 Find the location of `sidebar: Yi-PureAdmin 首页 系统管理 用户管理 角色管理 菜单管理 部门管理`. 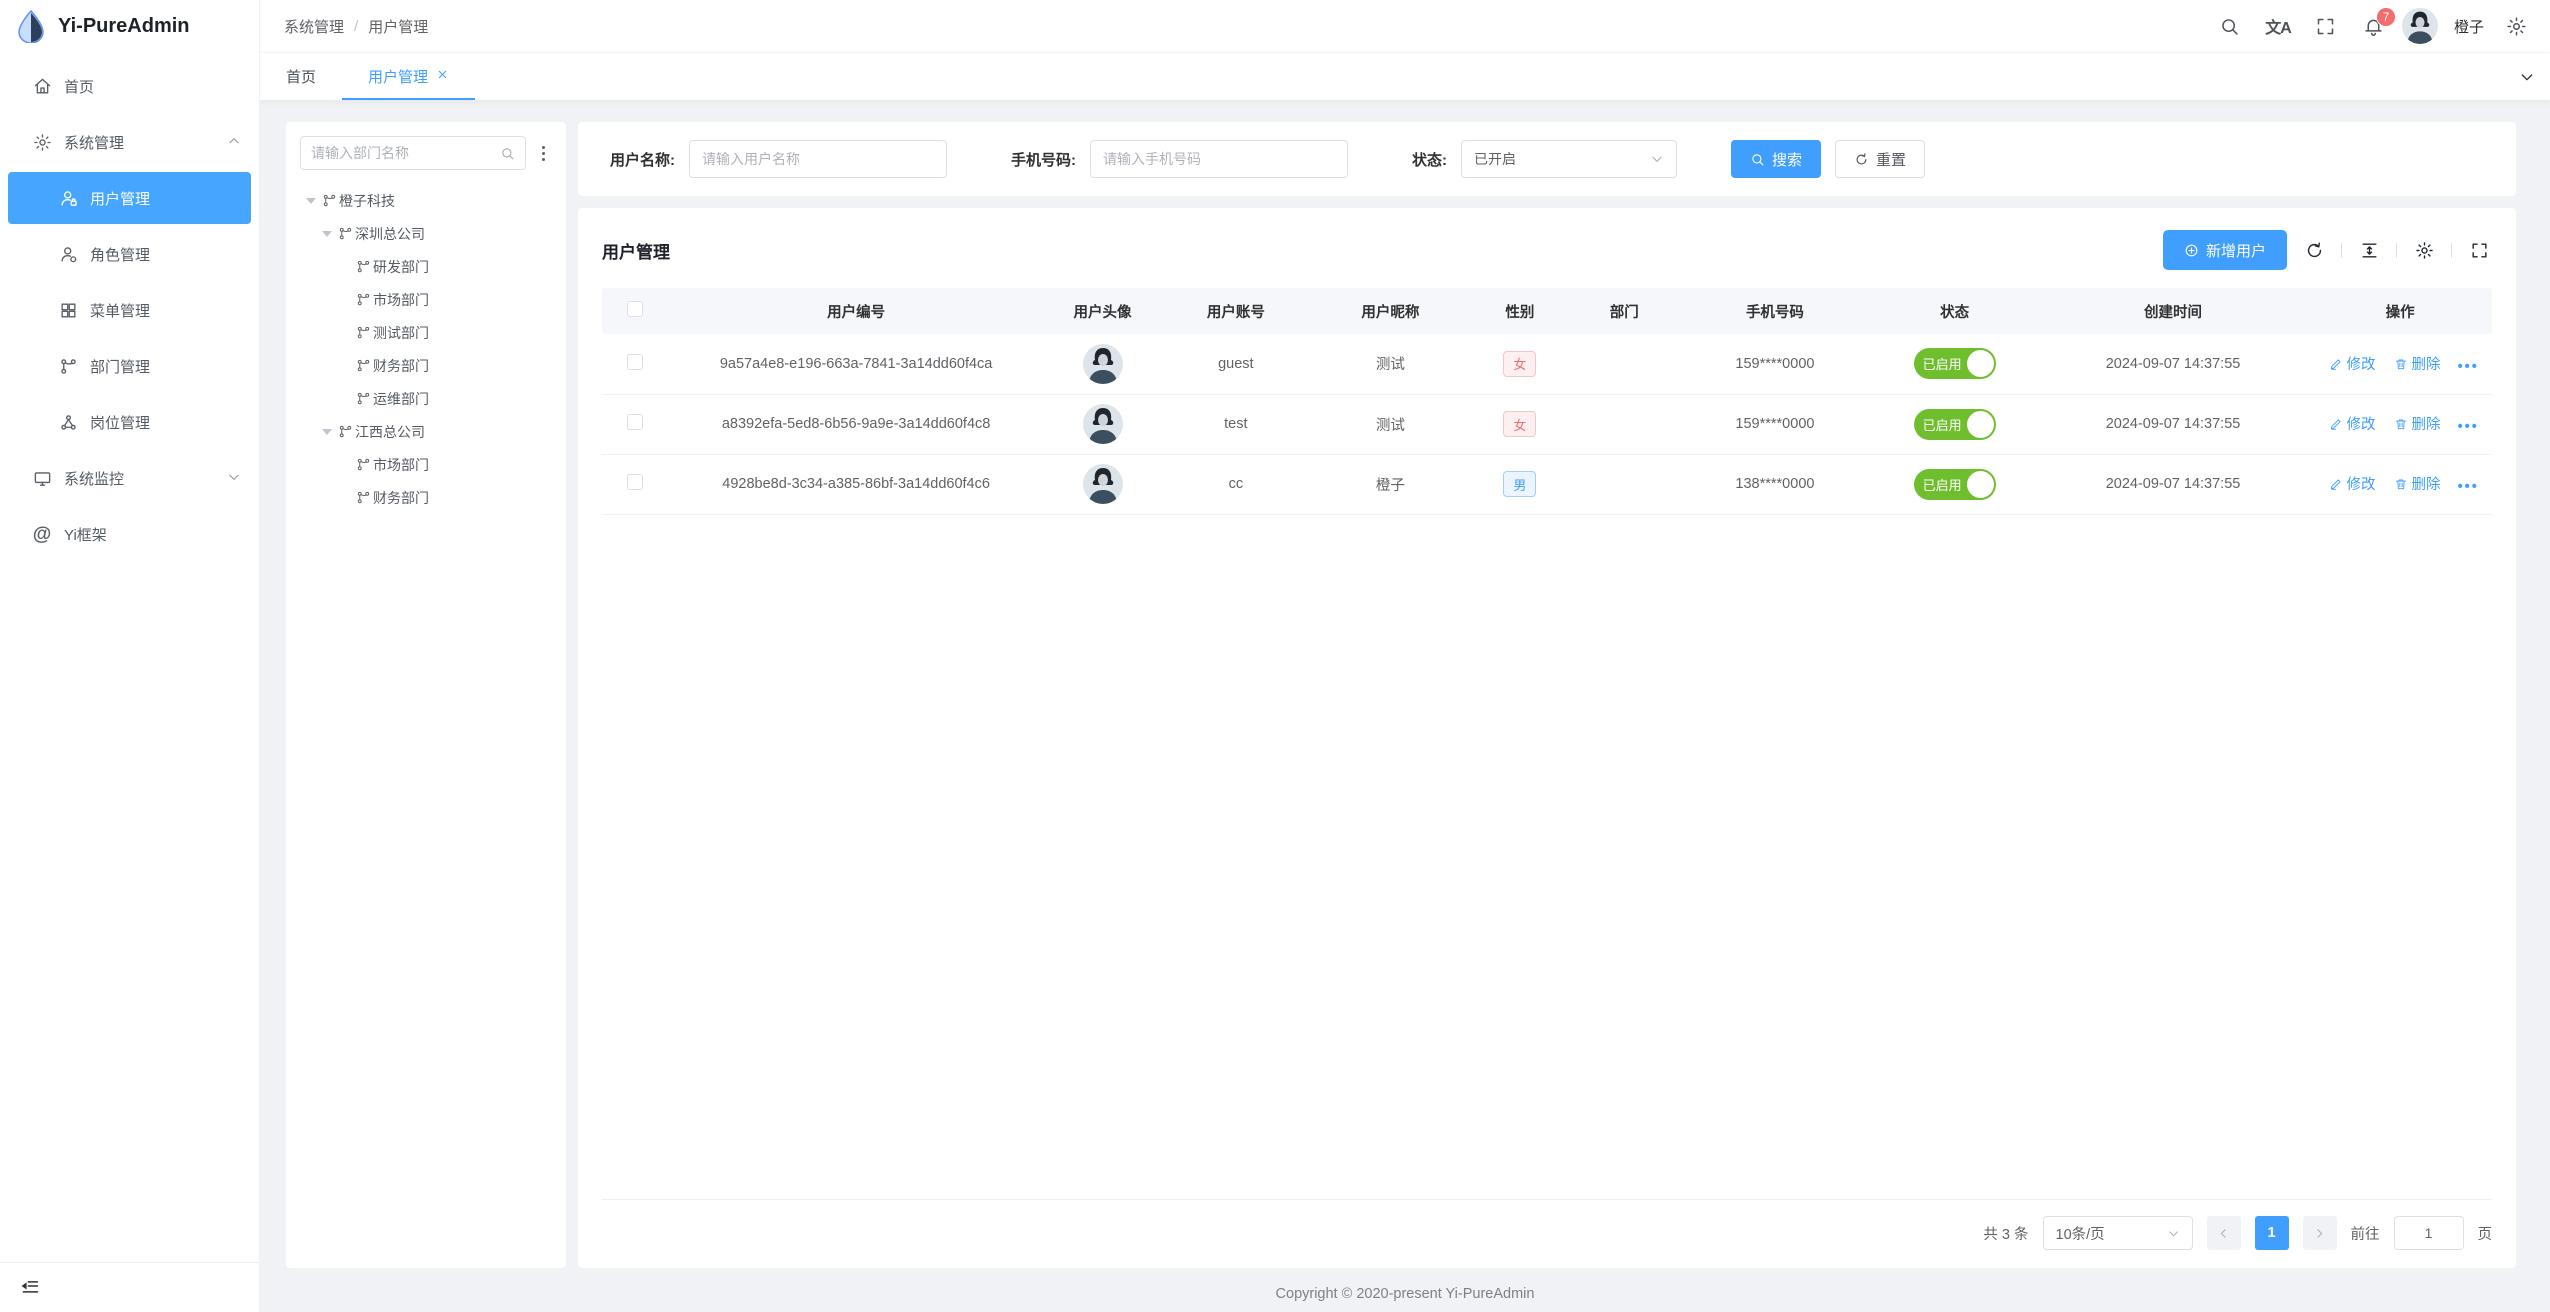

sidebar: Yi-PureAdmin 首页 系统管理 用户管理 角色管理 菜单管理 部门管理 is located at coordinates (130, 656).